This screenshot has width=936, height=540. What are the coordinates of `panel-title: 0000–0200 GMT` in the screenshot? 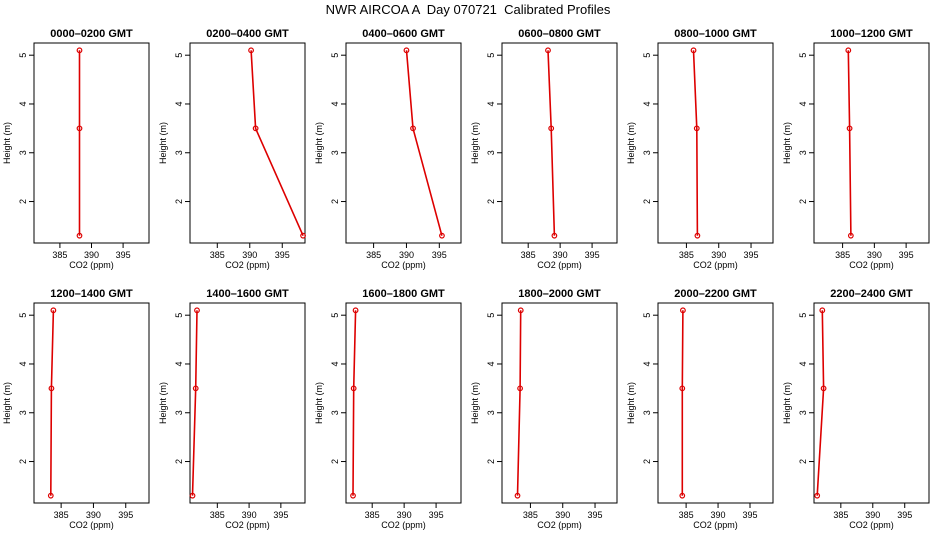 It's located at (91, 34).